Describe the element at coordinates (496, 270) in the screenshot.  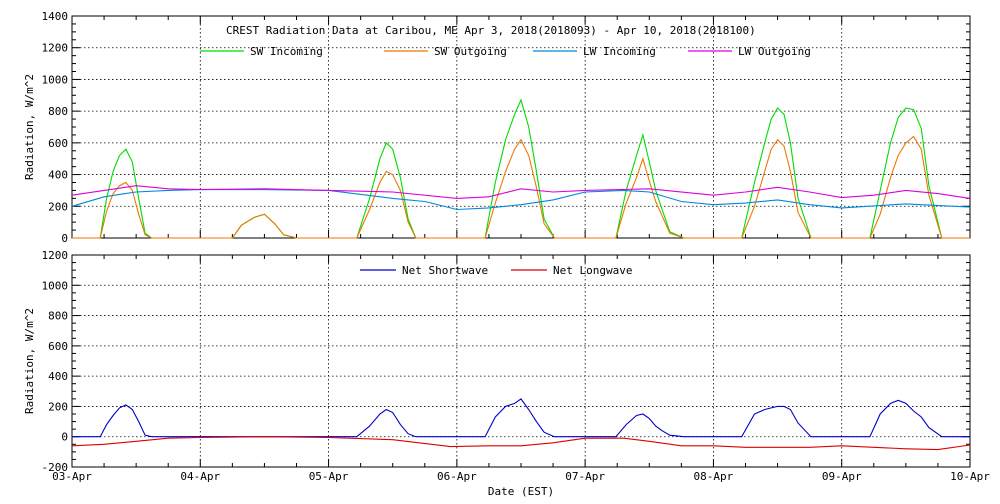
I see `legend: Net Shortwave Net Longwave` at that location.